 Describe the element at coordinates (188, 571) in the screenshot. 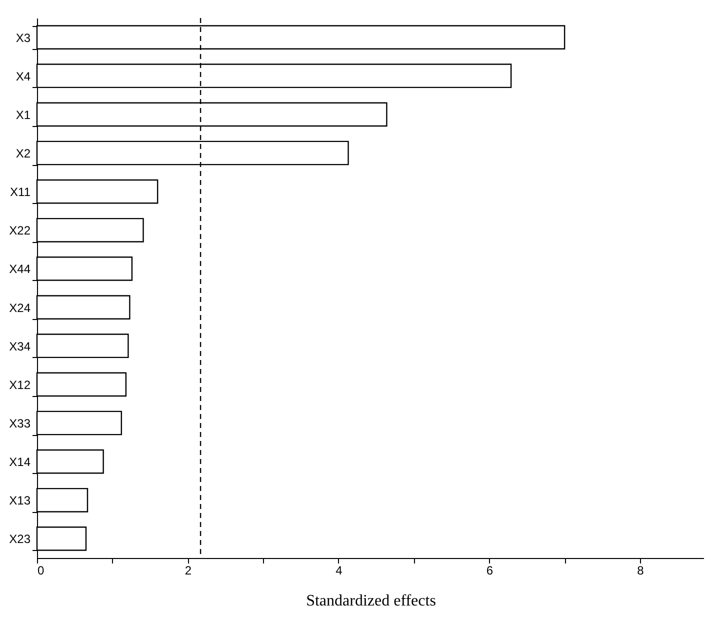

I see `x-tick-label: 2` at that location.